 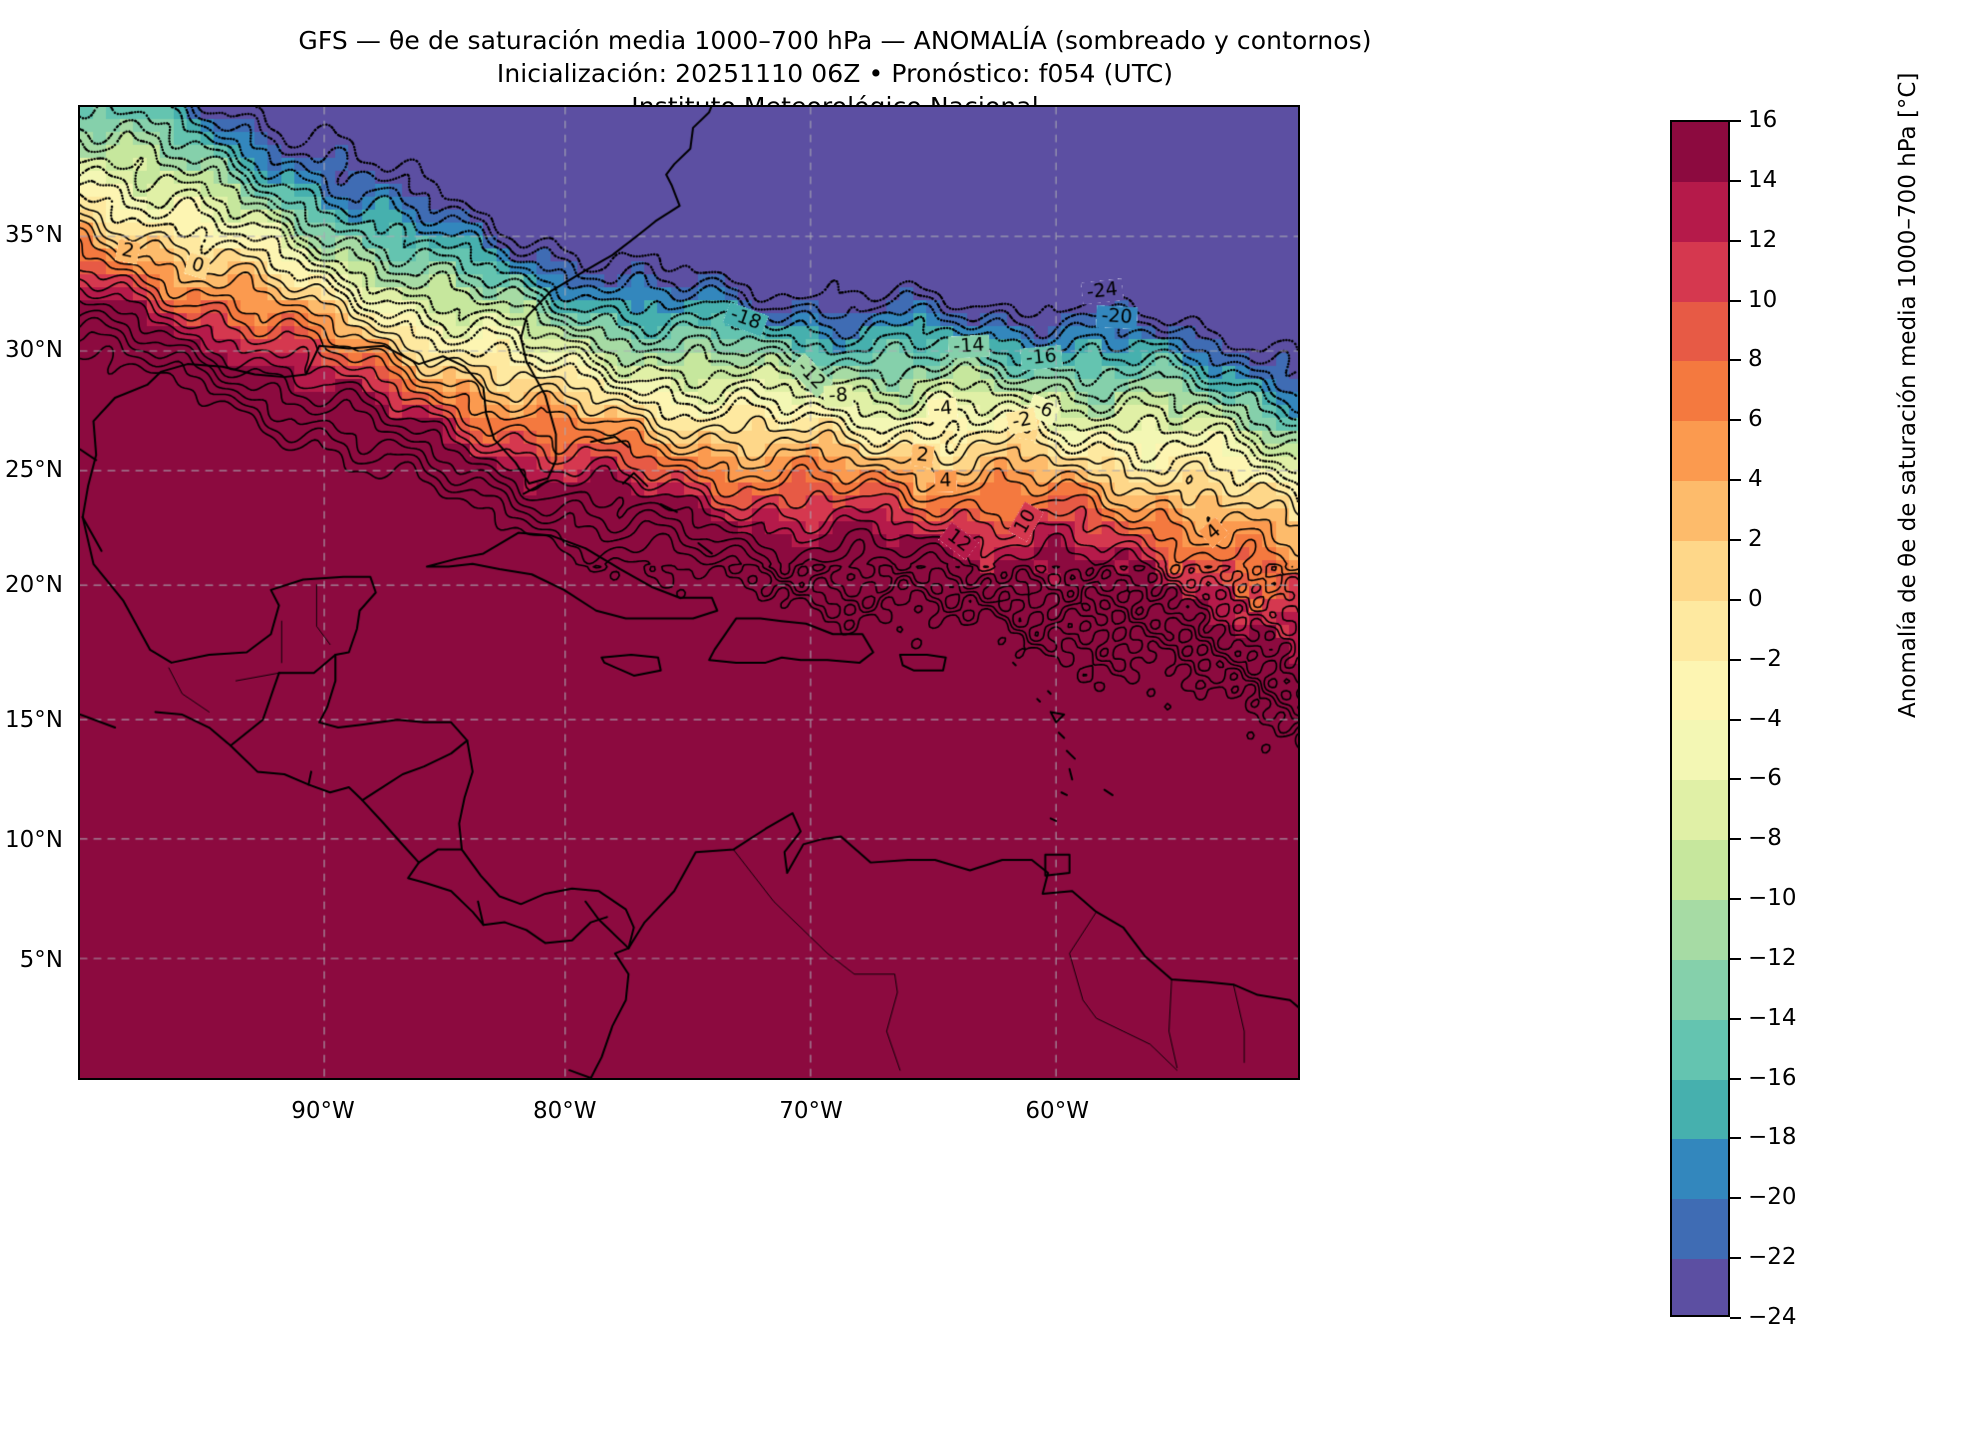 What do you see at coordinates (323, 1111) in the screenshot?
I see `x-axis-tick-label: 90°W` at bounding box center [323, 1111].